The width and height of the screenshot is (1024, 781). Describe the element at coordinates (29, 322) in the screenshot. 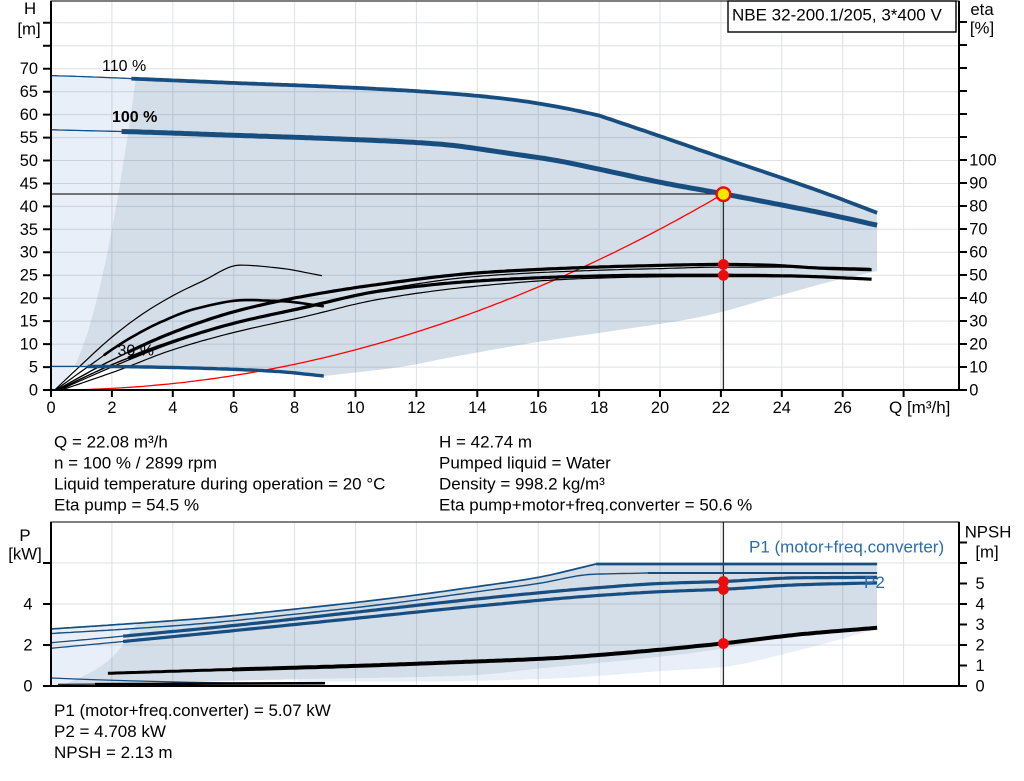

I see `svg-text: 15` at that location.